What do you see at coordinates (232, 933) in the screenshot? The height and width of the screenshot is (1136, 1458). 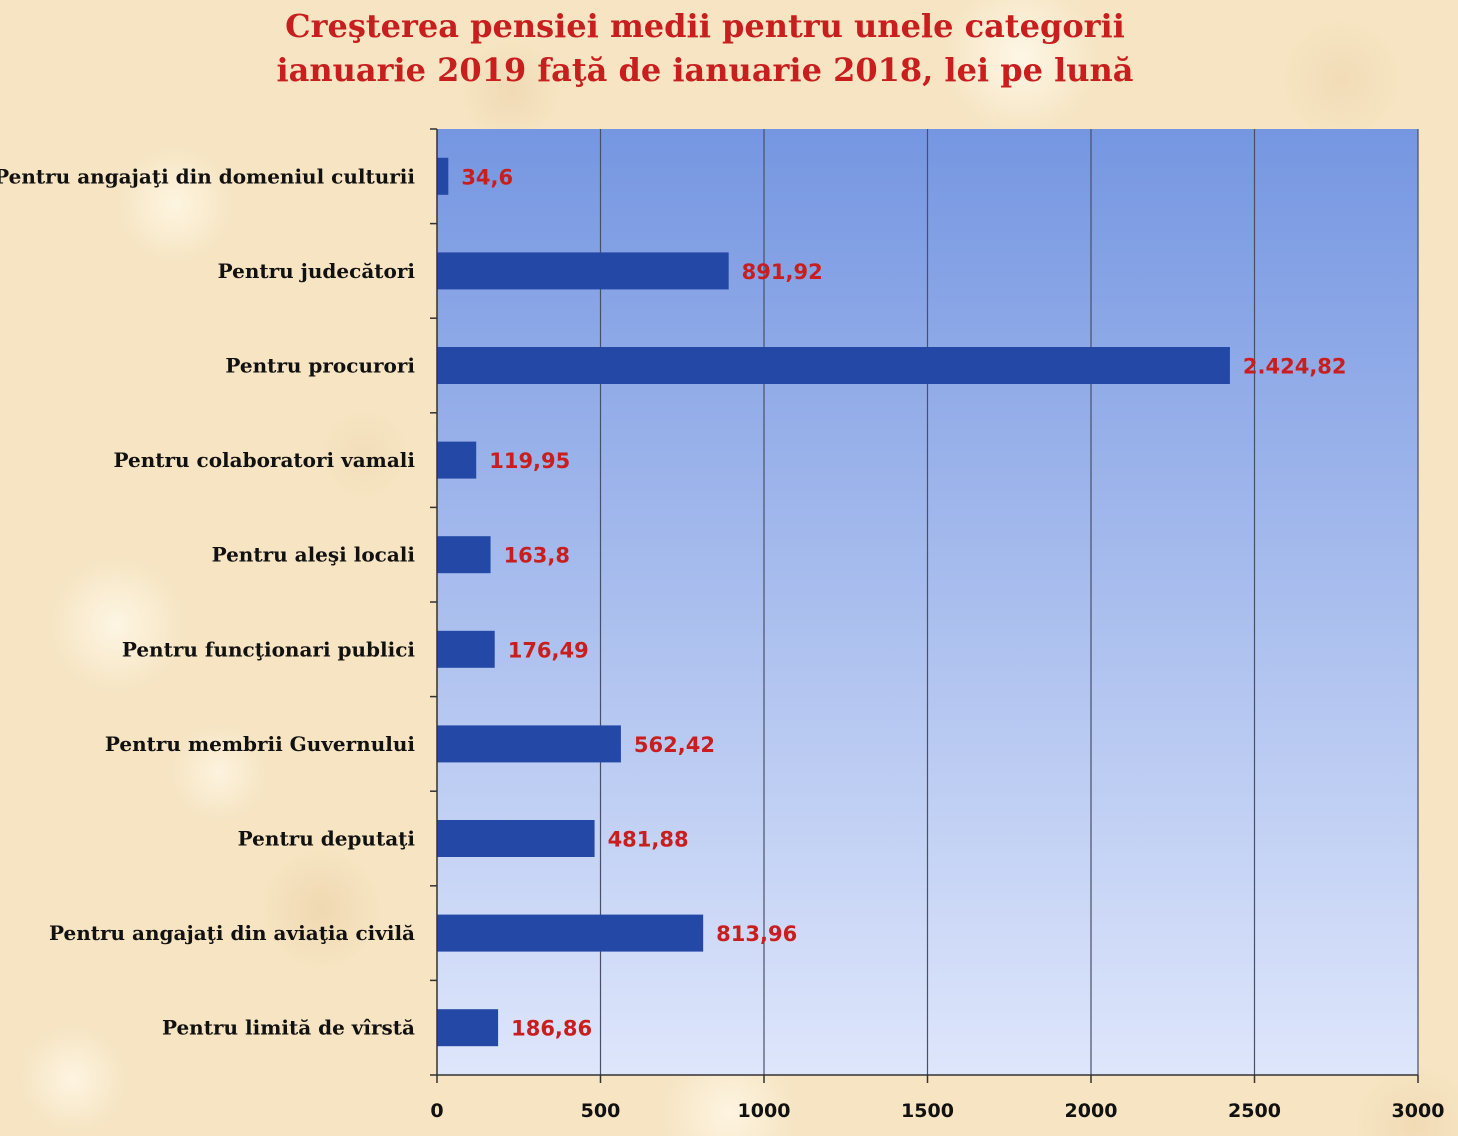 I see `category-label: Pentru angajaţi din aviaţia civilă` at bounding box center [232, 933].